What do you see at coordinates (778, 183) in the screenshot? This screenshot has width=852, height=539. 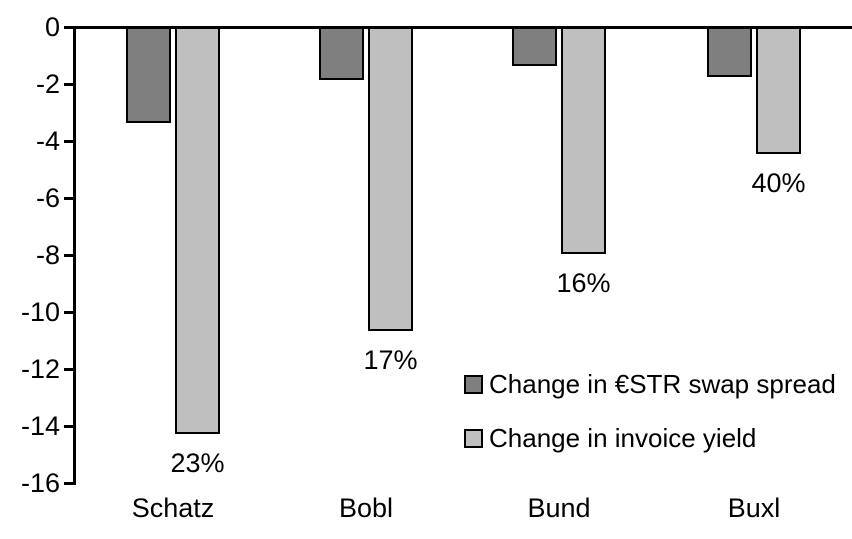 I see `data-label-buxl: 40%` at bounding box center [778, 183].